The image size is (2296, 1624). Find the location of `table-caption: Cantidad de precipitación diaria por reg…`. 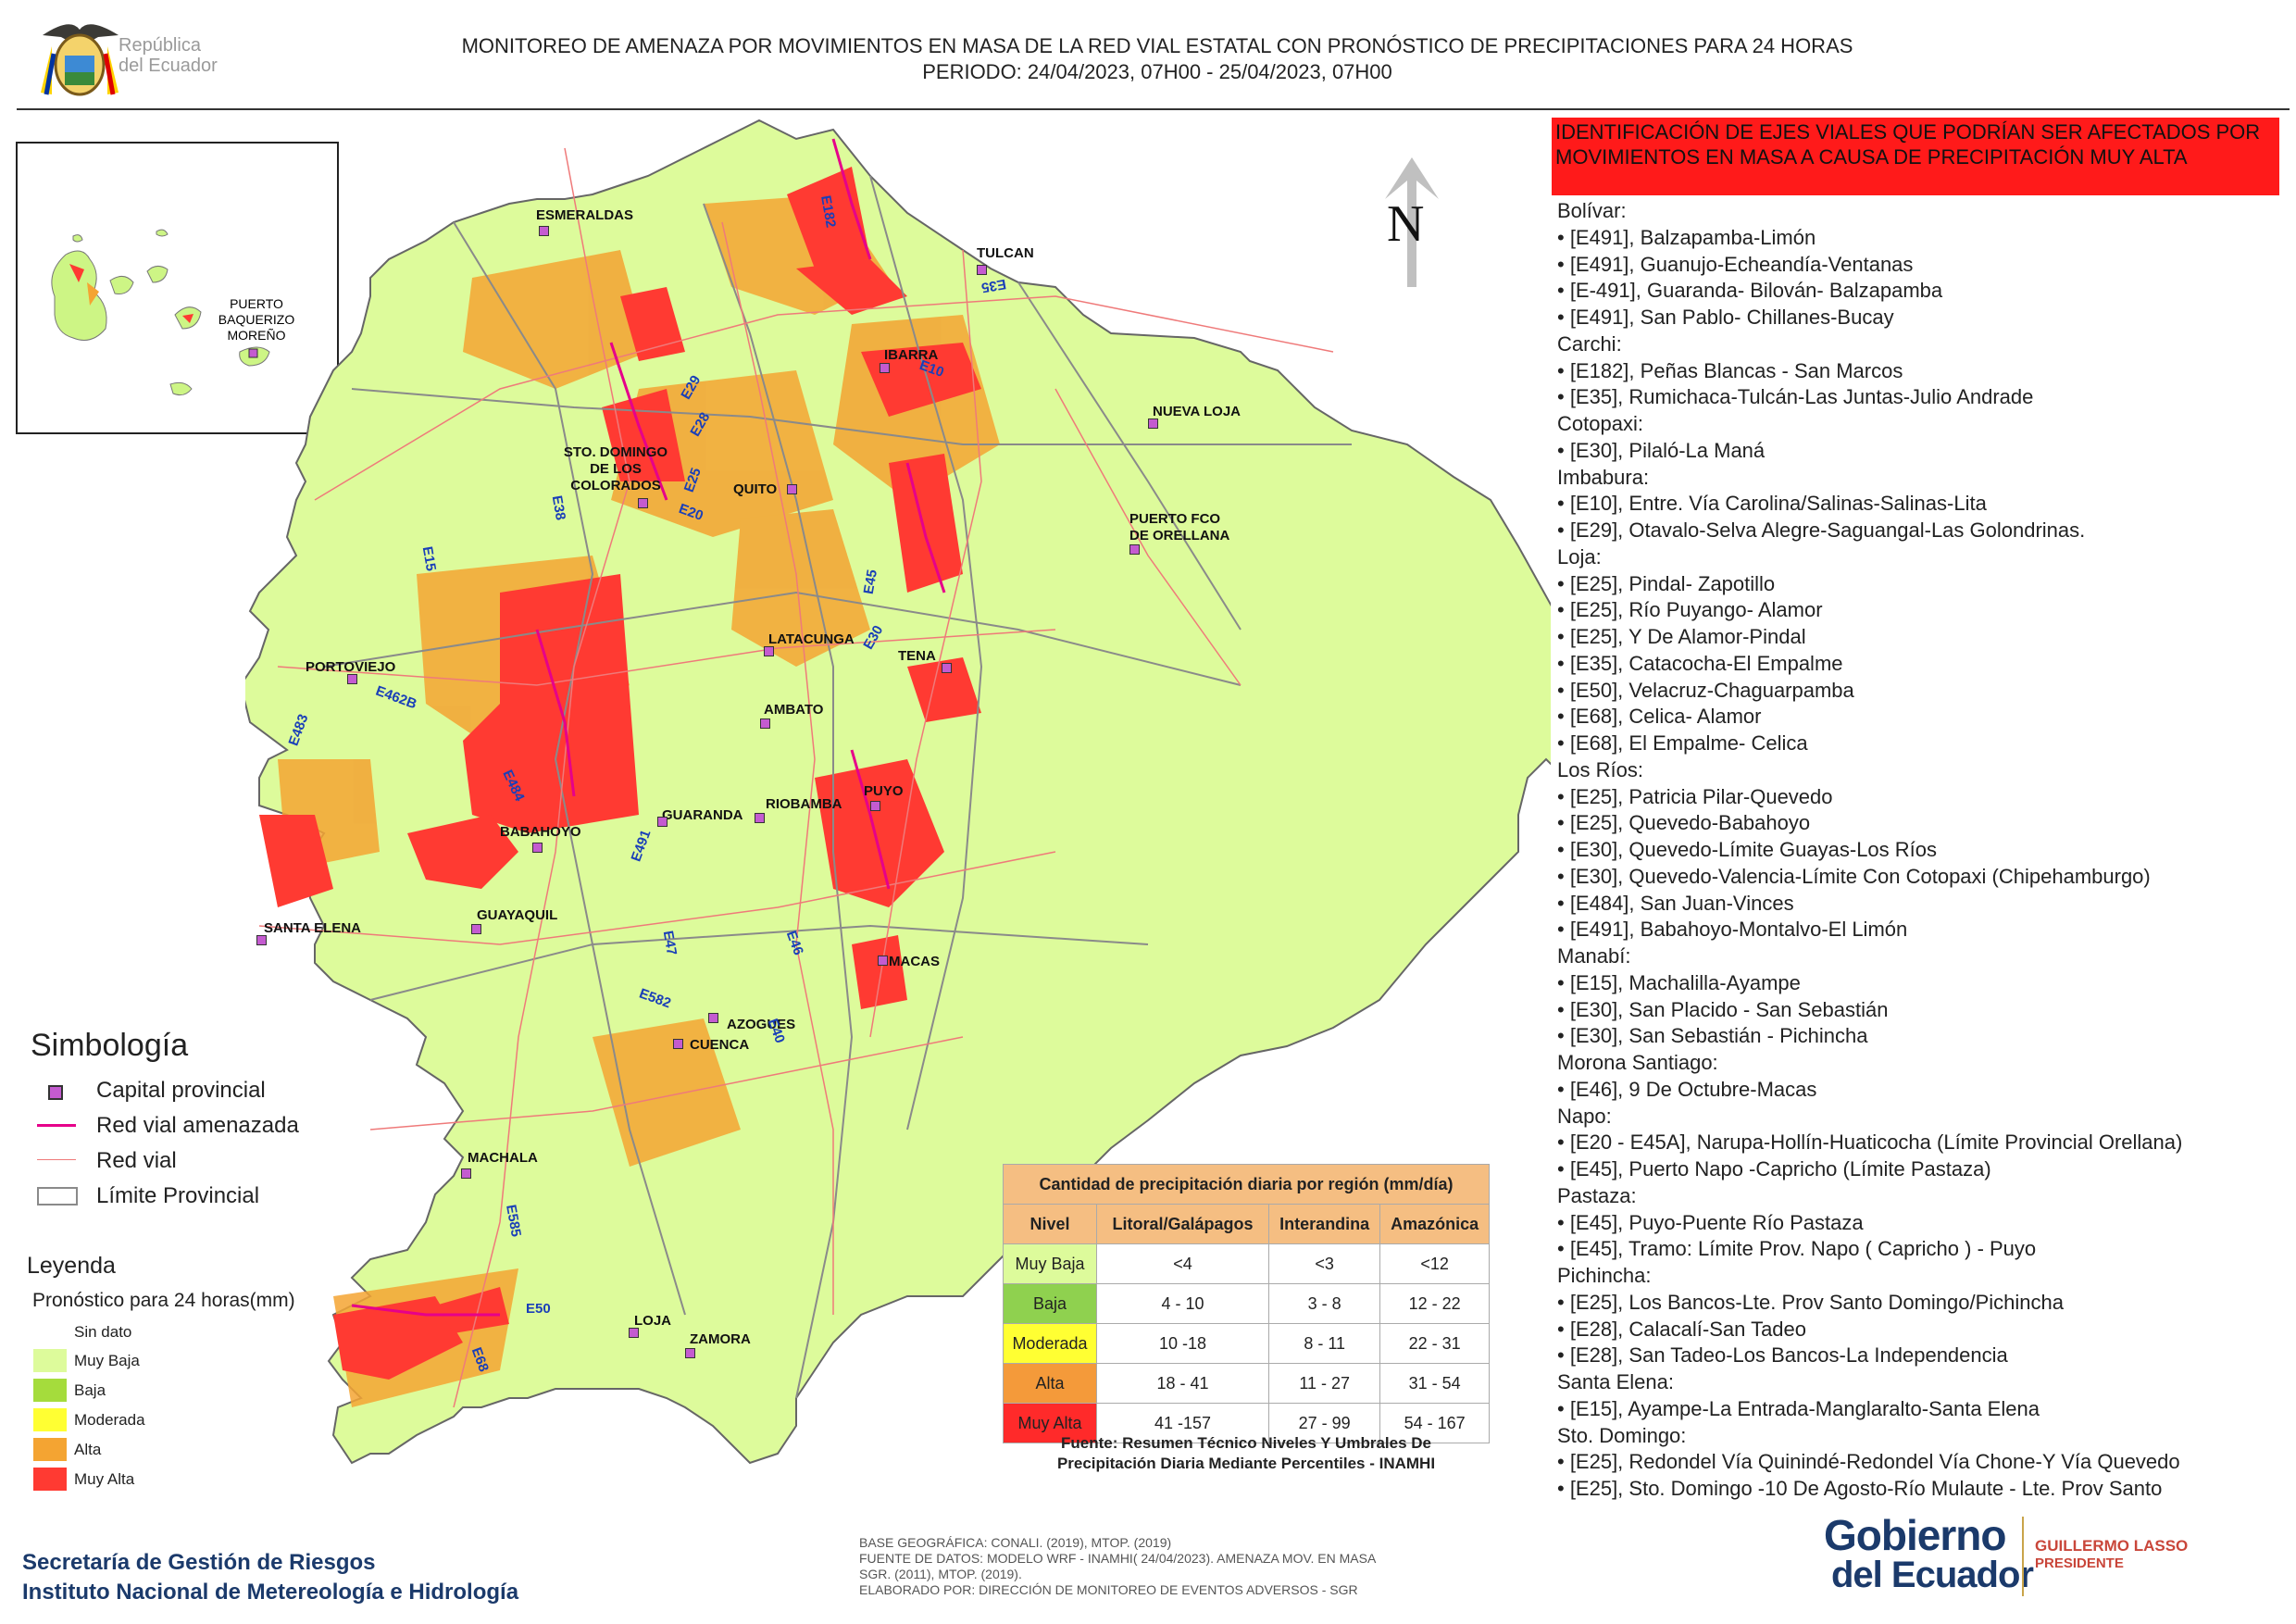

table-caption: Cantidad de precipitación diaria por reg… is located at coordinates (1246, 1184).